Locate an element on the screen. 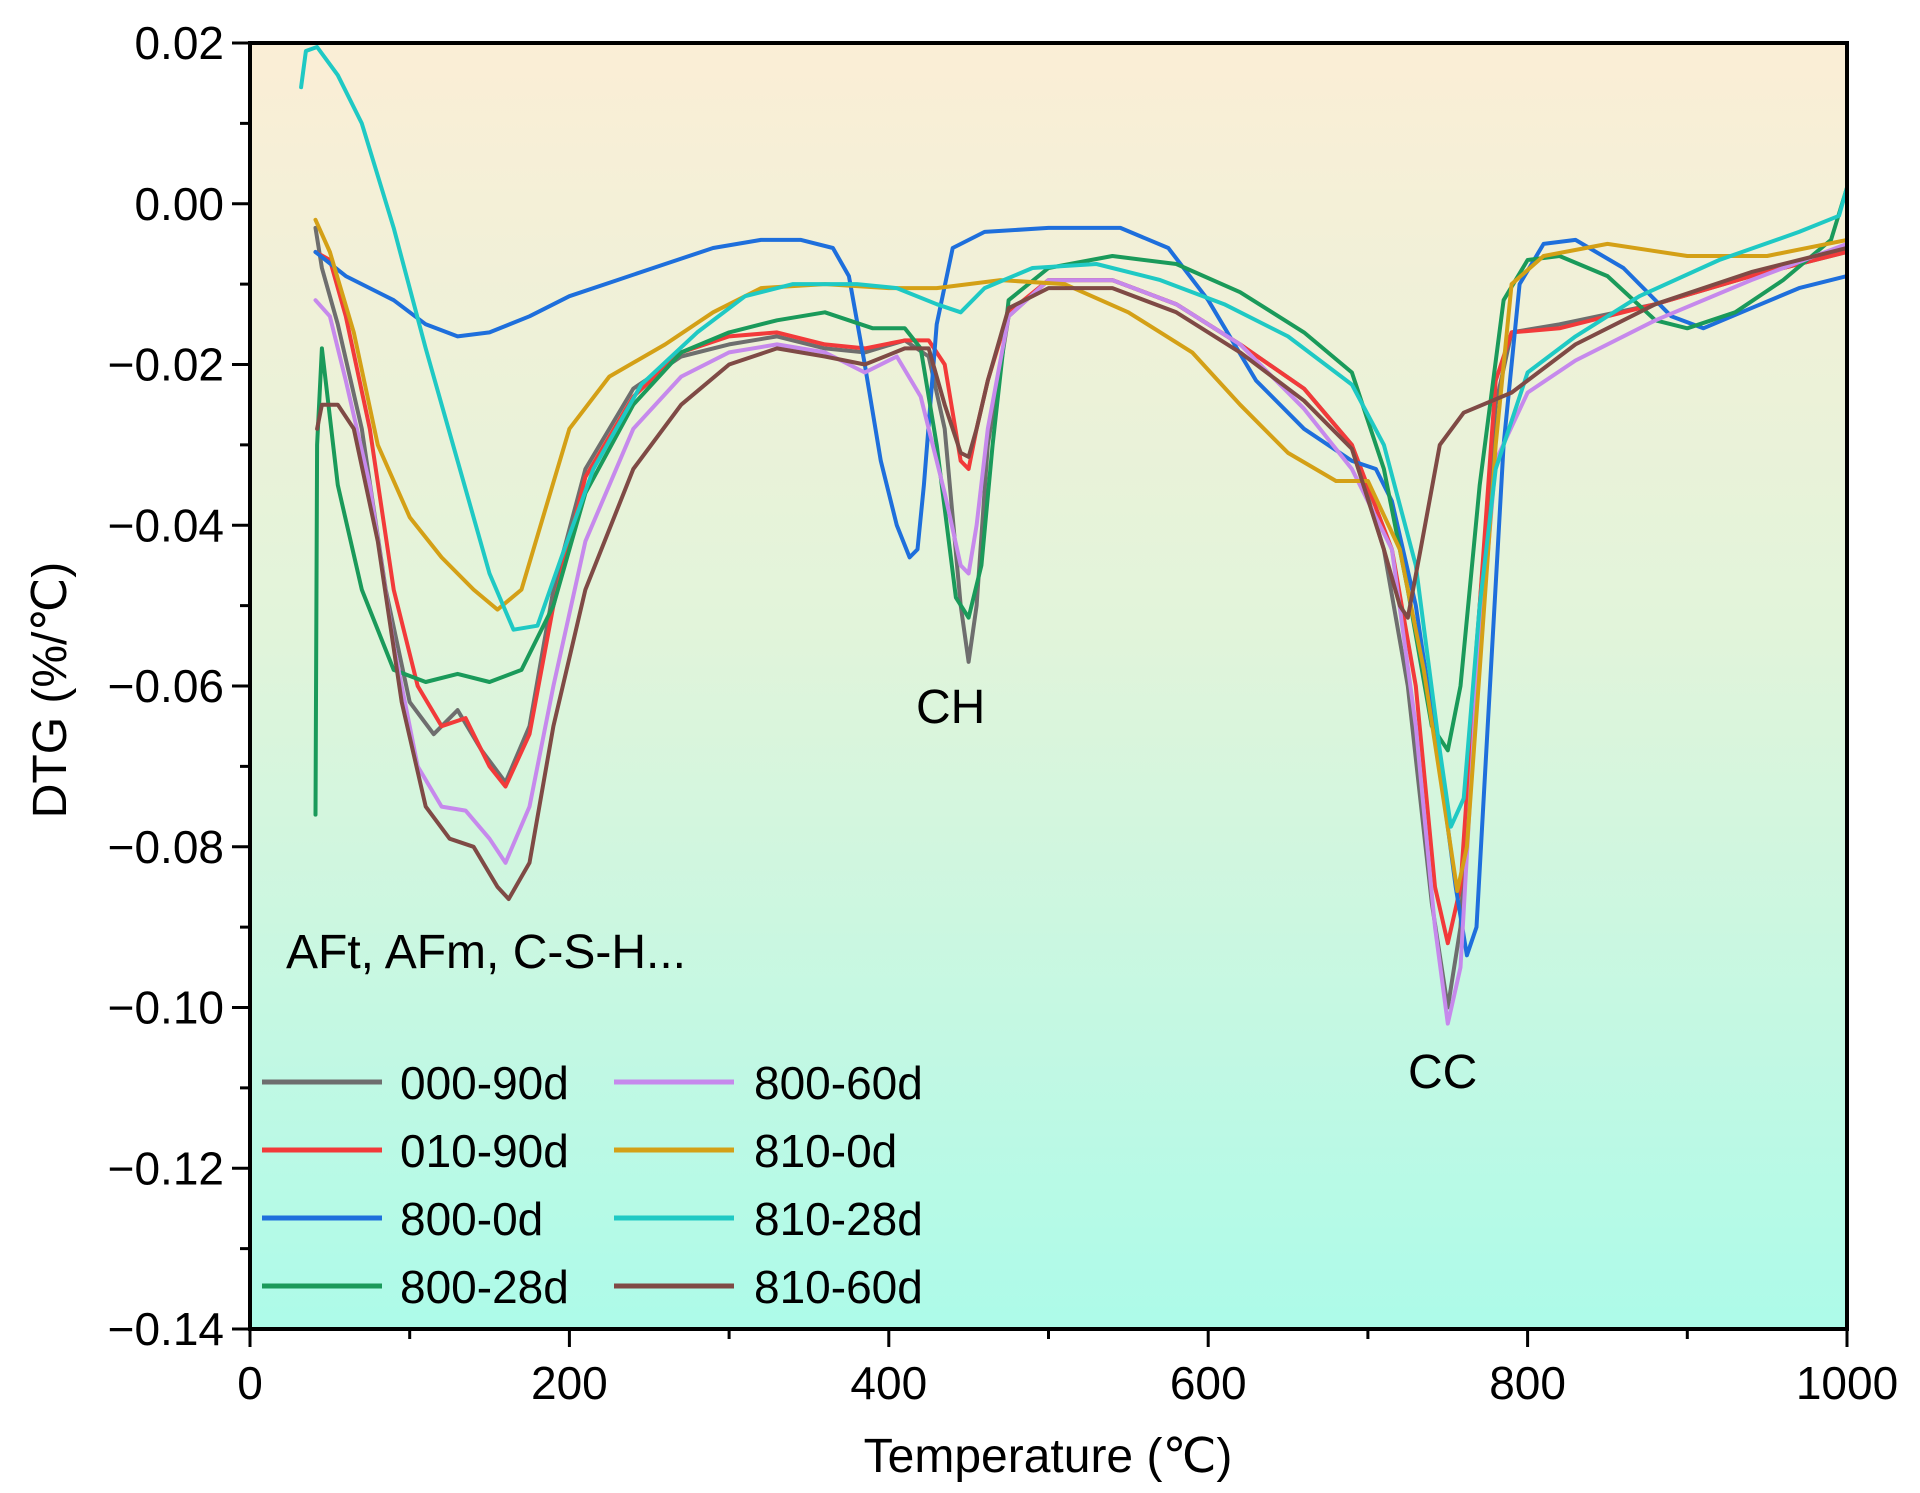 This screenshot has width=1920, height=1493. legend-label-810-0d: 810-0d is located at coordinates (825, 1151).